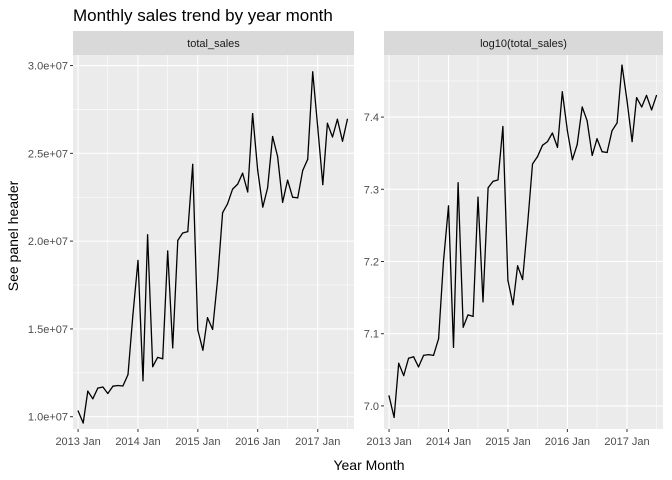  I want to click on facet-strip-label: log10(total_sales), so click(523, 44).